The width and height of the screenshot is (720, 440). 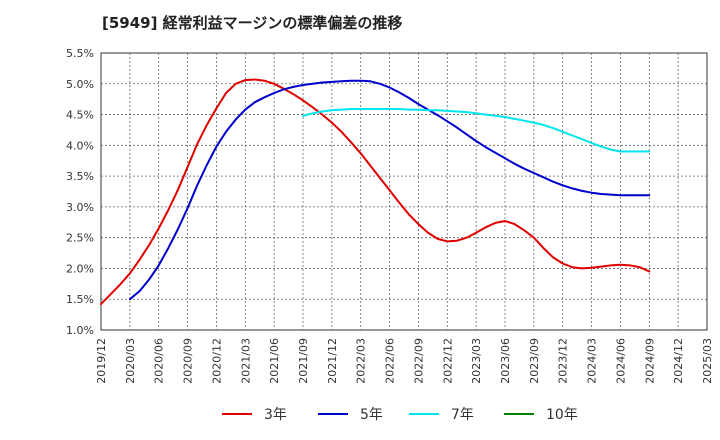 I want to click on x-tick-label: 2024/12, so click(x=678, y=361).